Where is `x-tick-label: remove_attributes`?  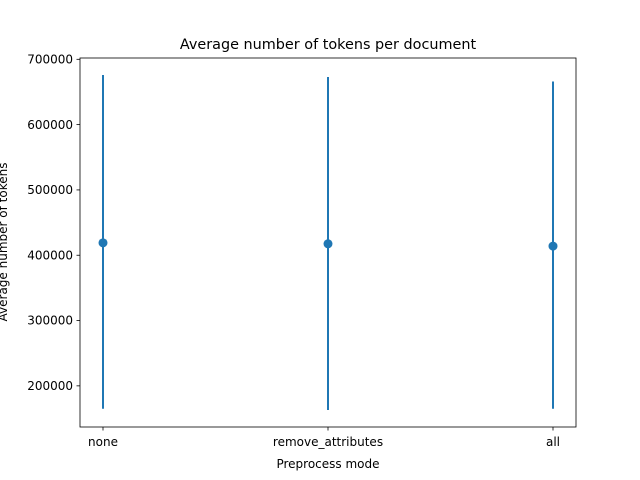
x-tick-label: remove_attributes is located at coordinates (328, 442).